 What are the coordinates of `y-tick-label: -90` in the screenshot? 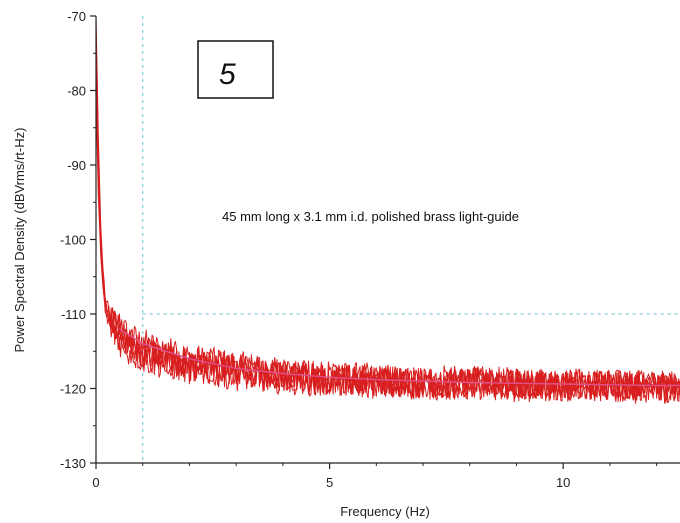 It's located at (76, 165).